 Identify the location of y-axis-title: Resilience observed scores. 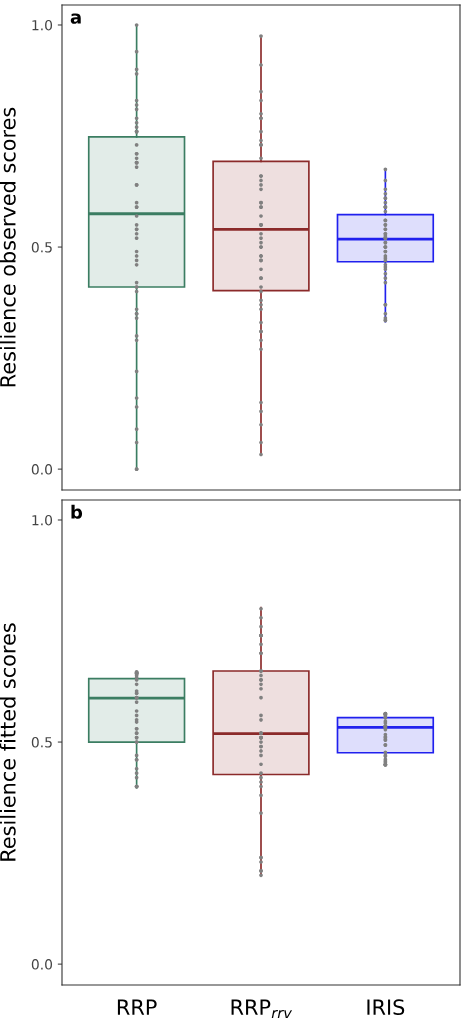
(8, 247).